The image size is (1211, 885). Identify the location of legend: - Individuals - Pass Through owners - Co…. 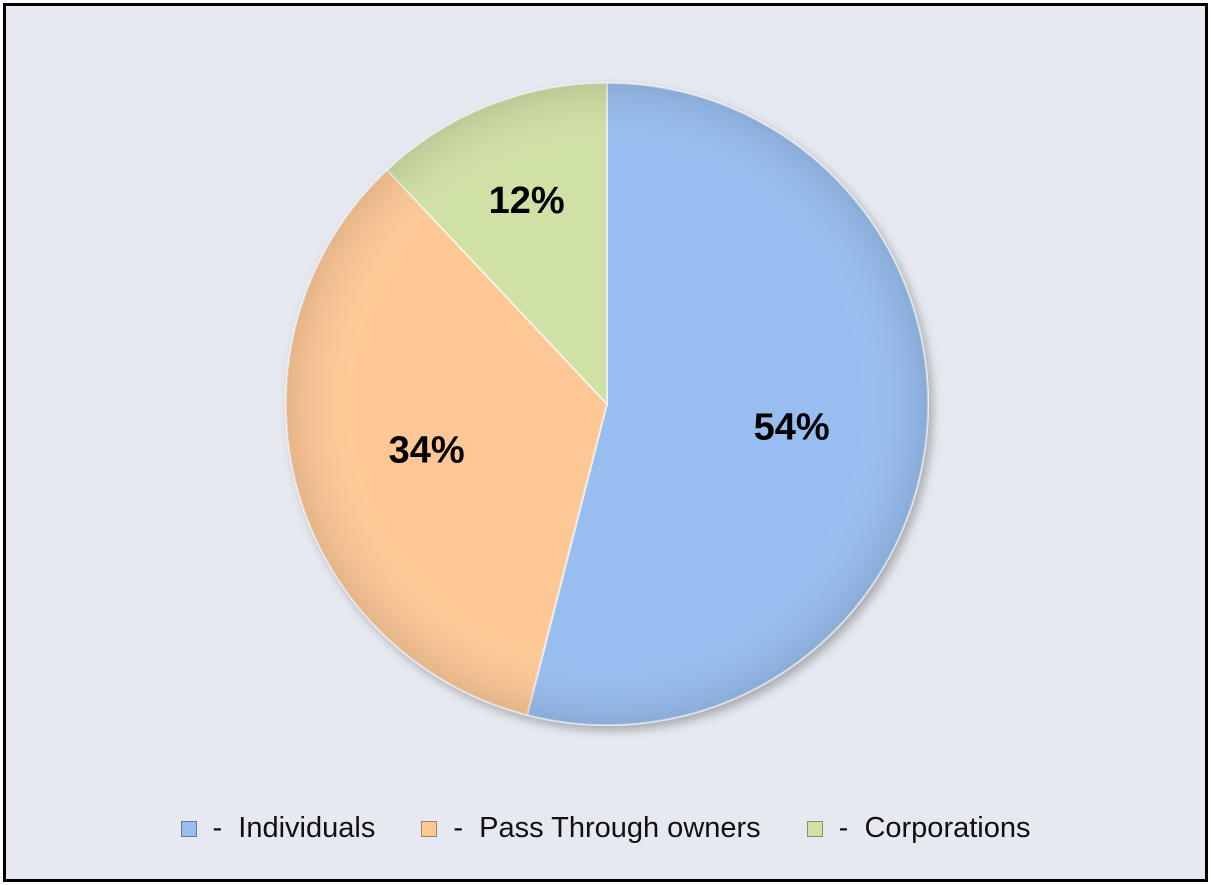
(605, 828).